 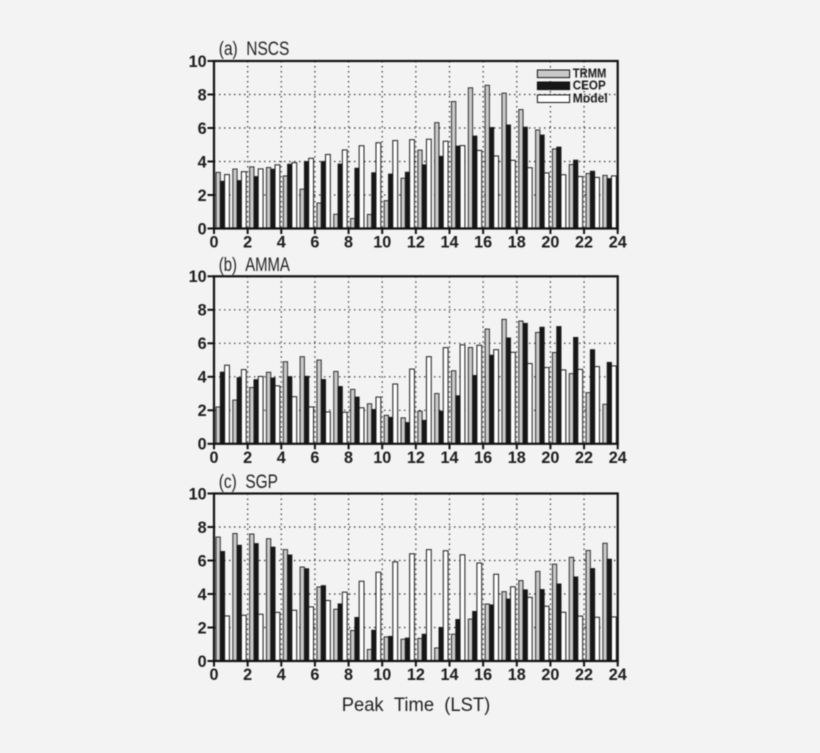 I want to click on svg-text: TRMM, so click(x=590, y=73).